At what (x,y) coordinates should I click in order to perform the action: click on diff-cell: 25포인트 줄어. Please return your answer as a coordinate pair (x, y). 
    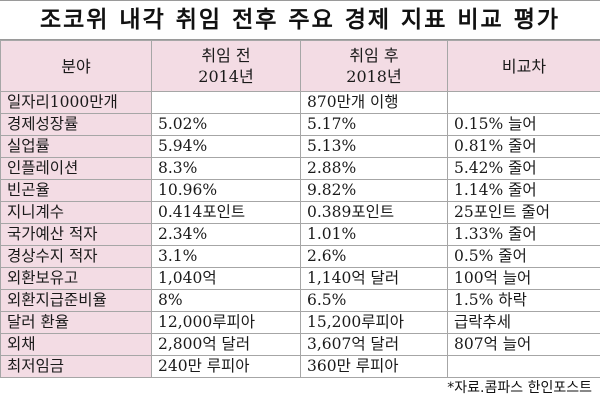
    Looking at the image, I should click on (523, 212).